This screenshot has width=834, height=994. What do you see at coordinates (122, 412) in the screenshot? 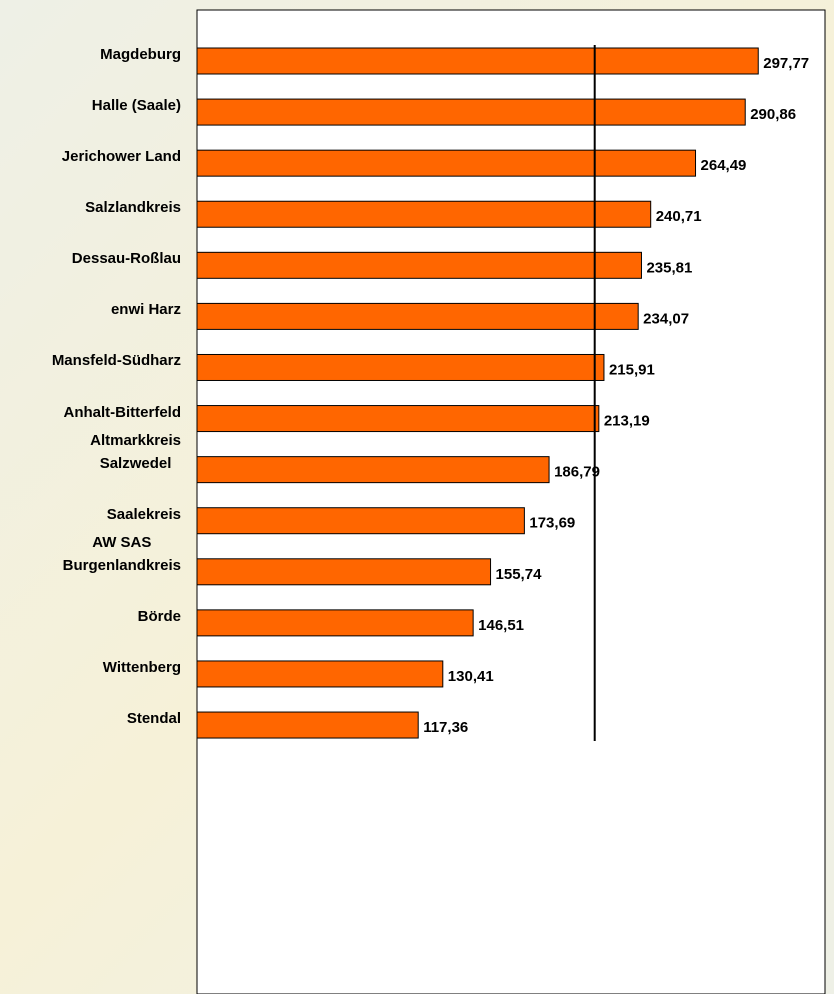
I see `category-label: Anhalt-Bitterfeld` at bounding box center [122, 412].